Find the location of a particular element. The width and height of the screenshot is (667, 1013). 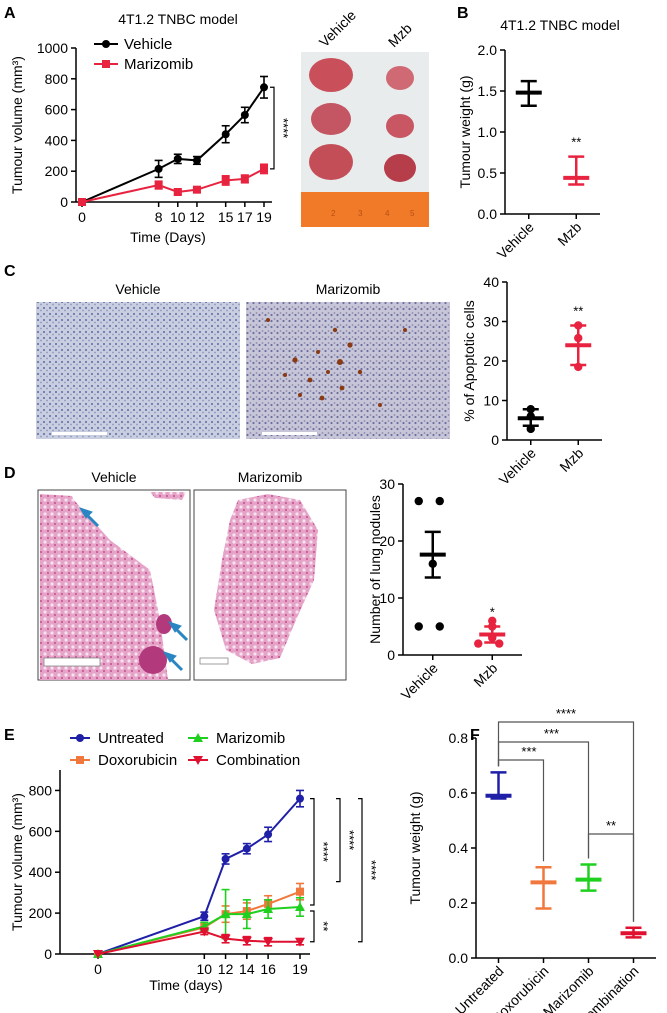

y-tick-label: 0.6 is located at coordinates (459, 793).